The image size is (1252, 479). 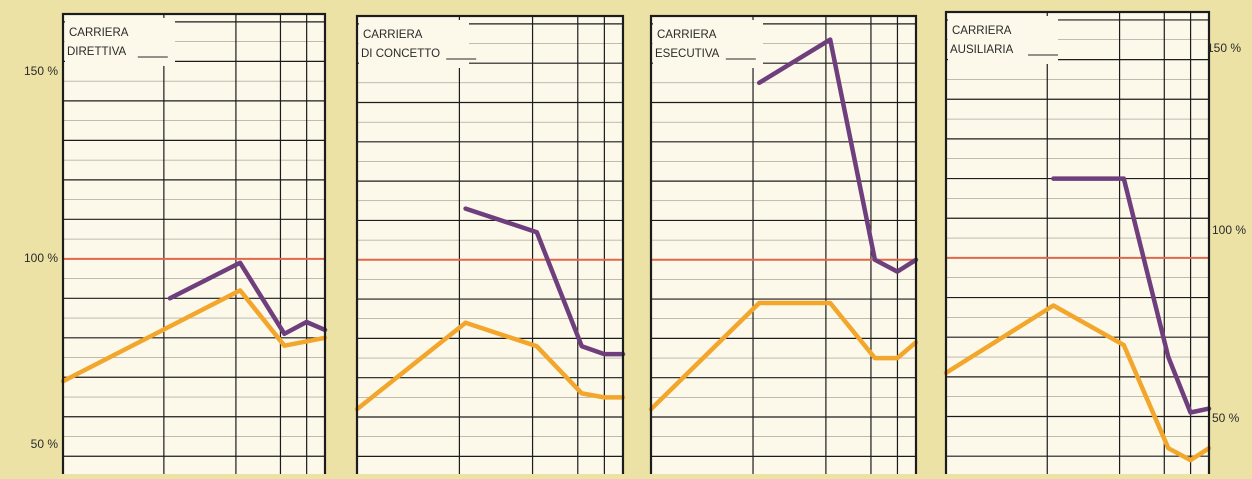 I want to click on right-axis-label-150: 150 %, so click(x=1224, y=48).